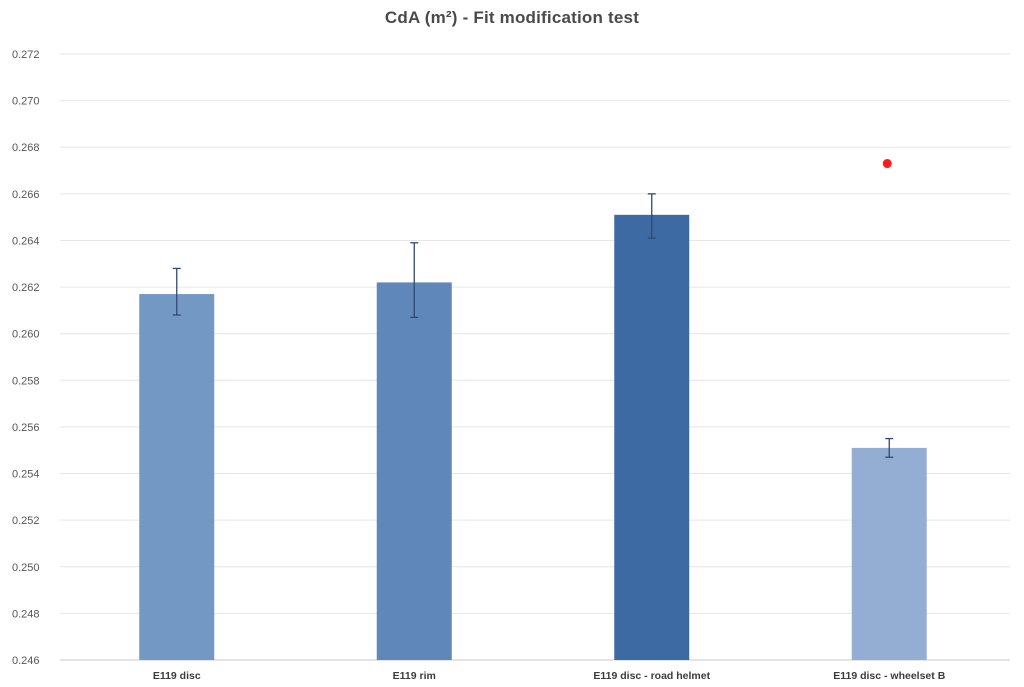  What do you see at coordinates (26, 102) in the screenshot?
I see `y-tick-label: 0.270` at bounding box center [26, 102].